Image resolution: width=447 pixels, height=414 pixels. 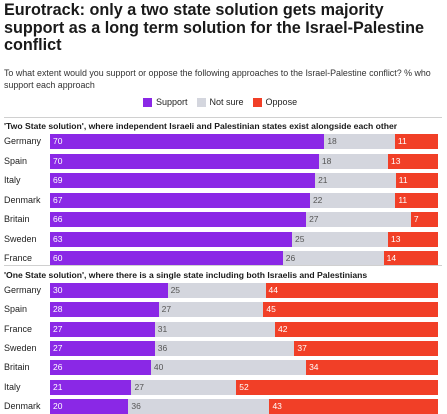 What do you see at coordinates (273, 290) in the screenshot?
I see `data-label-oppose: 44` at bounding box center [273, 290].